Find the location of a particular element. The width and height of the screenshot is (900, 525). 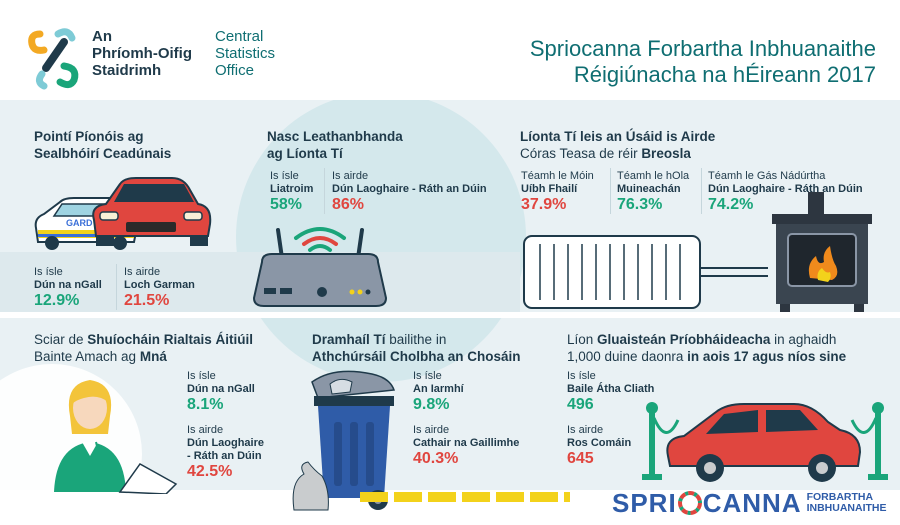

heating-oil-stat: Téamh le hOla Muineachán 76.3% is located at coordinates (653, 191).